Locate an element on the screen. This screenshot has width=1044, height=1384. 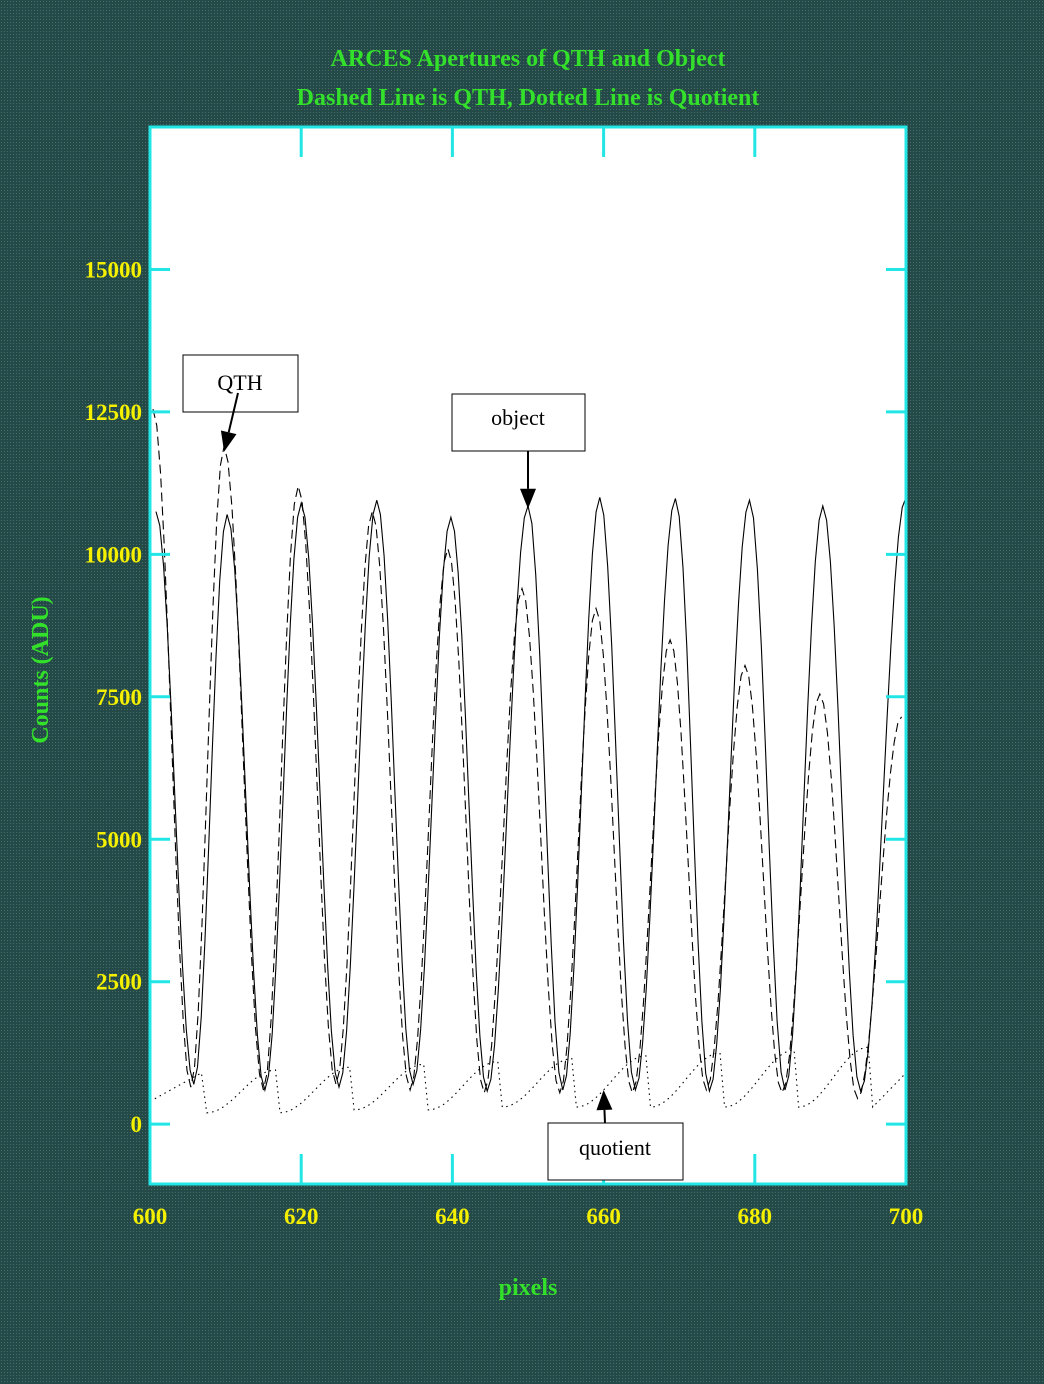
x-tick-label: 620 is located at coordinates (301, 1216).